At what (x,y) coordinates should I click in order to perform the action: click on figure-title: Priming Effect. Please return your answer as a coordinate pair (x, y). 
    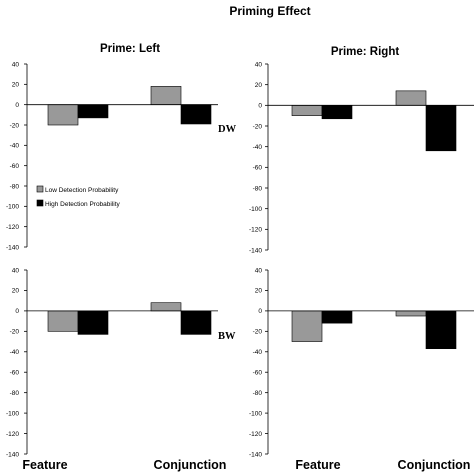
    Looking at the image, I should click on (269, 11).